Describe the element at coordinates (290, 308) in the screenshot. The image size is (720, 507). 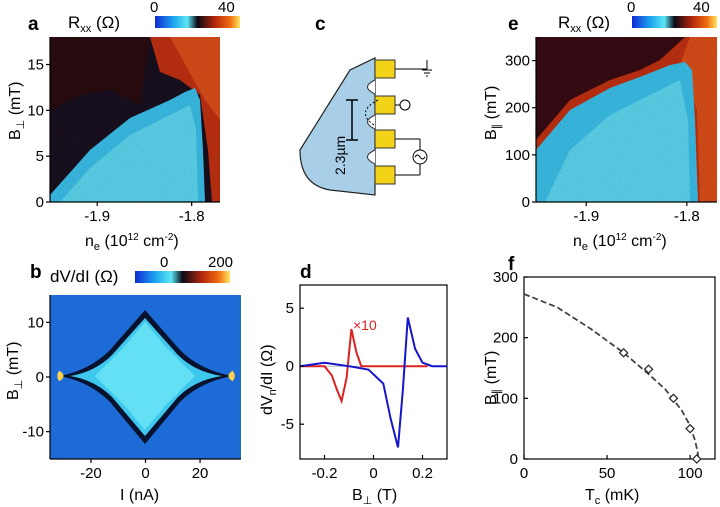
I see `panel-d-ytick-label: 5` at that location.